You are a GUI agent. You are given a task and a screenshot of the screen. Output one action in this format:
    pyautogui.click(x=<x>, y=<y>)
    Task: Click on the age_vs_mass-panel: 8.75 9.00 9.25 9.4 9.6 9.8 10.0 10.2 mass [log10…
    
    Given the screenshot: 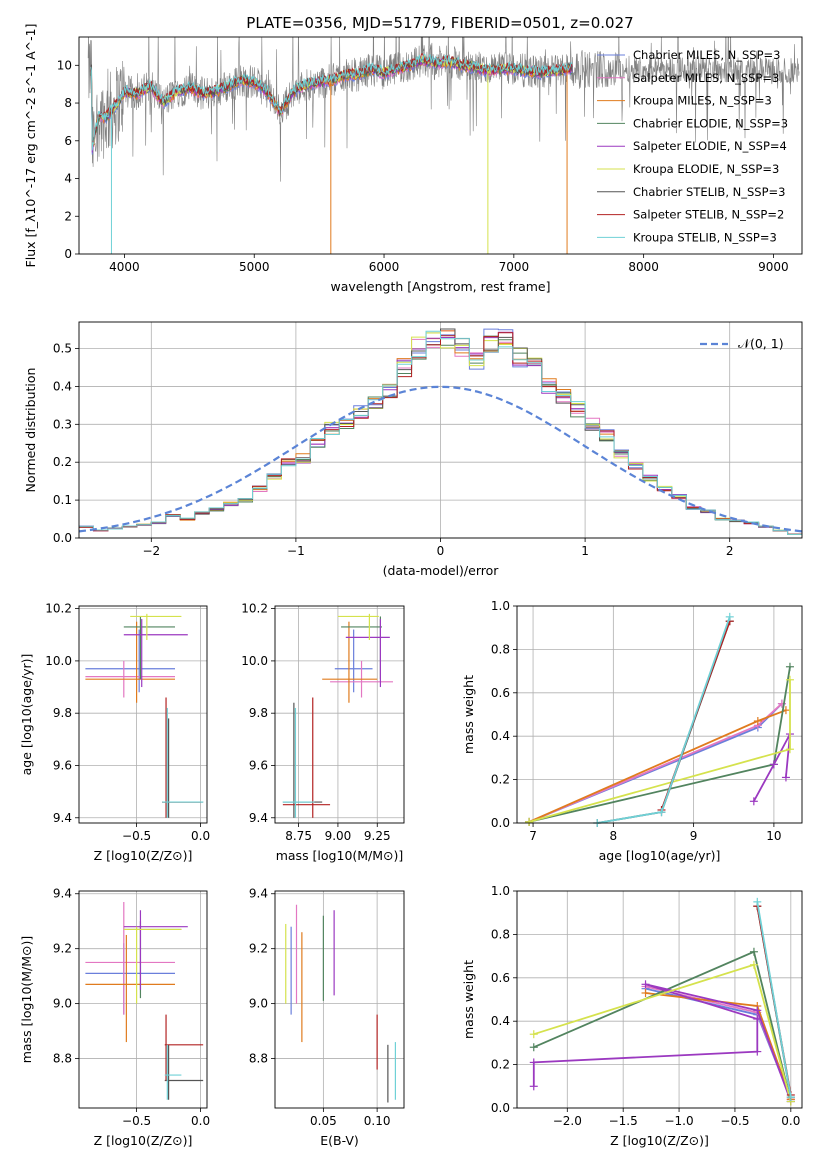 What is the action you would take?
    pyautogui.click(x=323, y=732)
    